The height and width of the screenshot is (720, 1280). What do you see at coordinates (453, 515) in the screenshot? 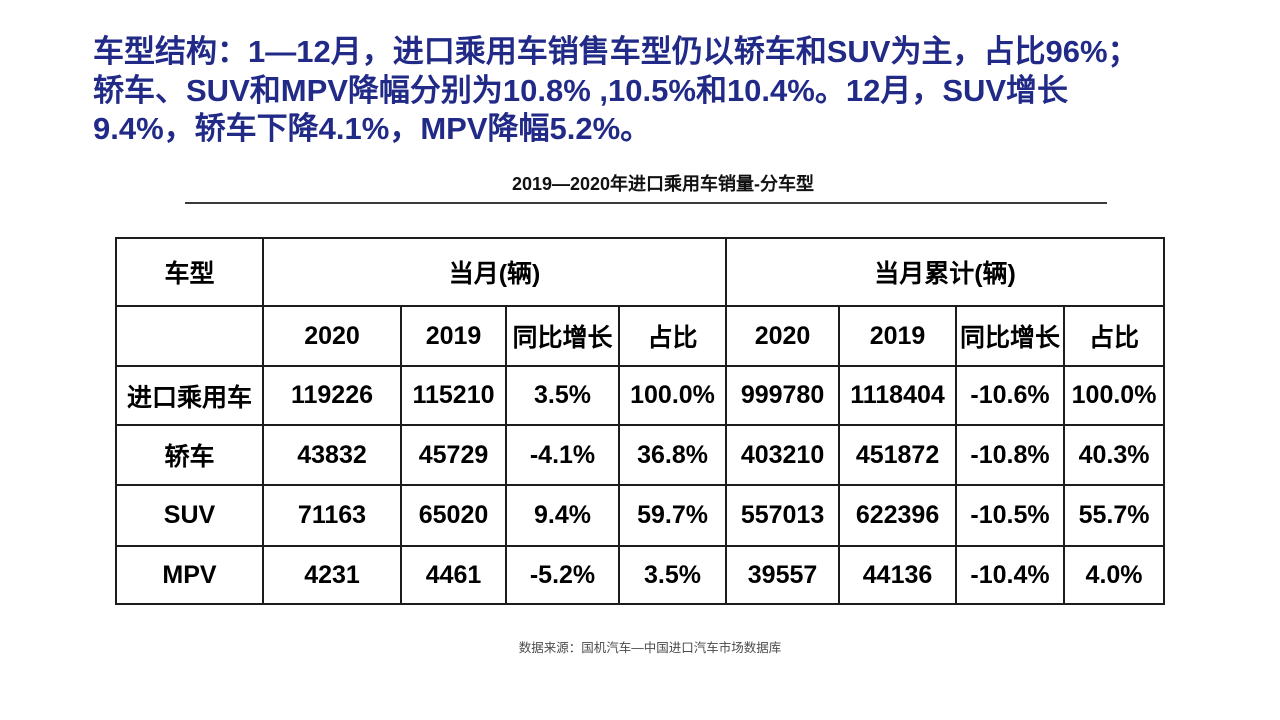
I see `table-cell: 65020` at bounding box center [453, 515].